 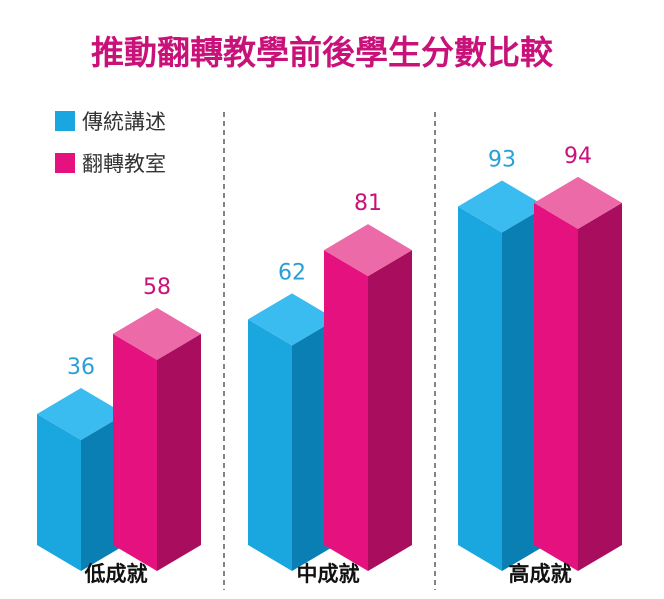 I want to click on data-label-0-0: 36, so click(x=81, y=367).